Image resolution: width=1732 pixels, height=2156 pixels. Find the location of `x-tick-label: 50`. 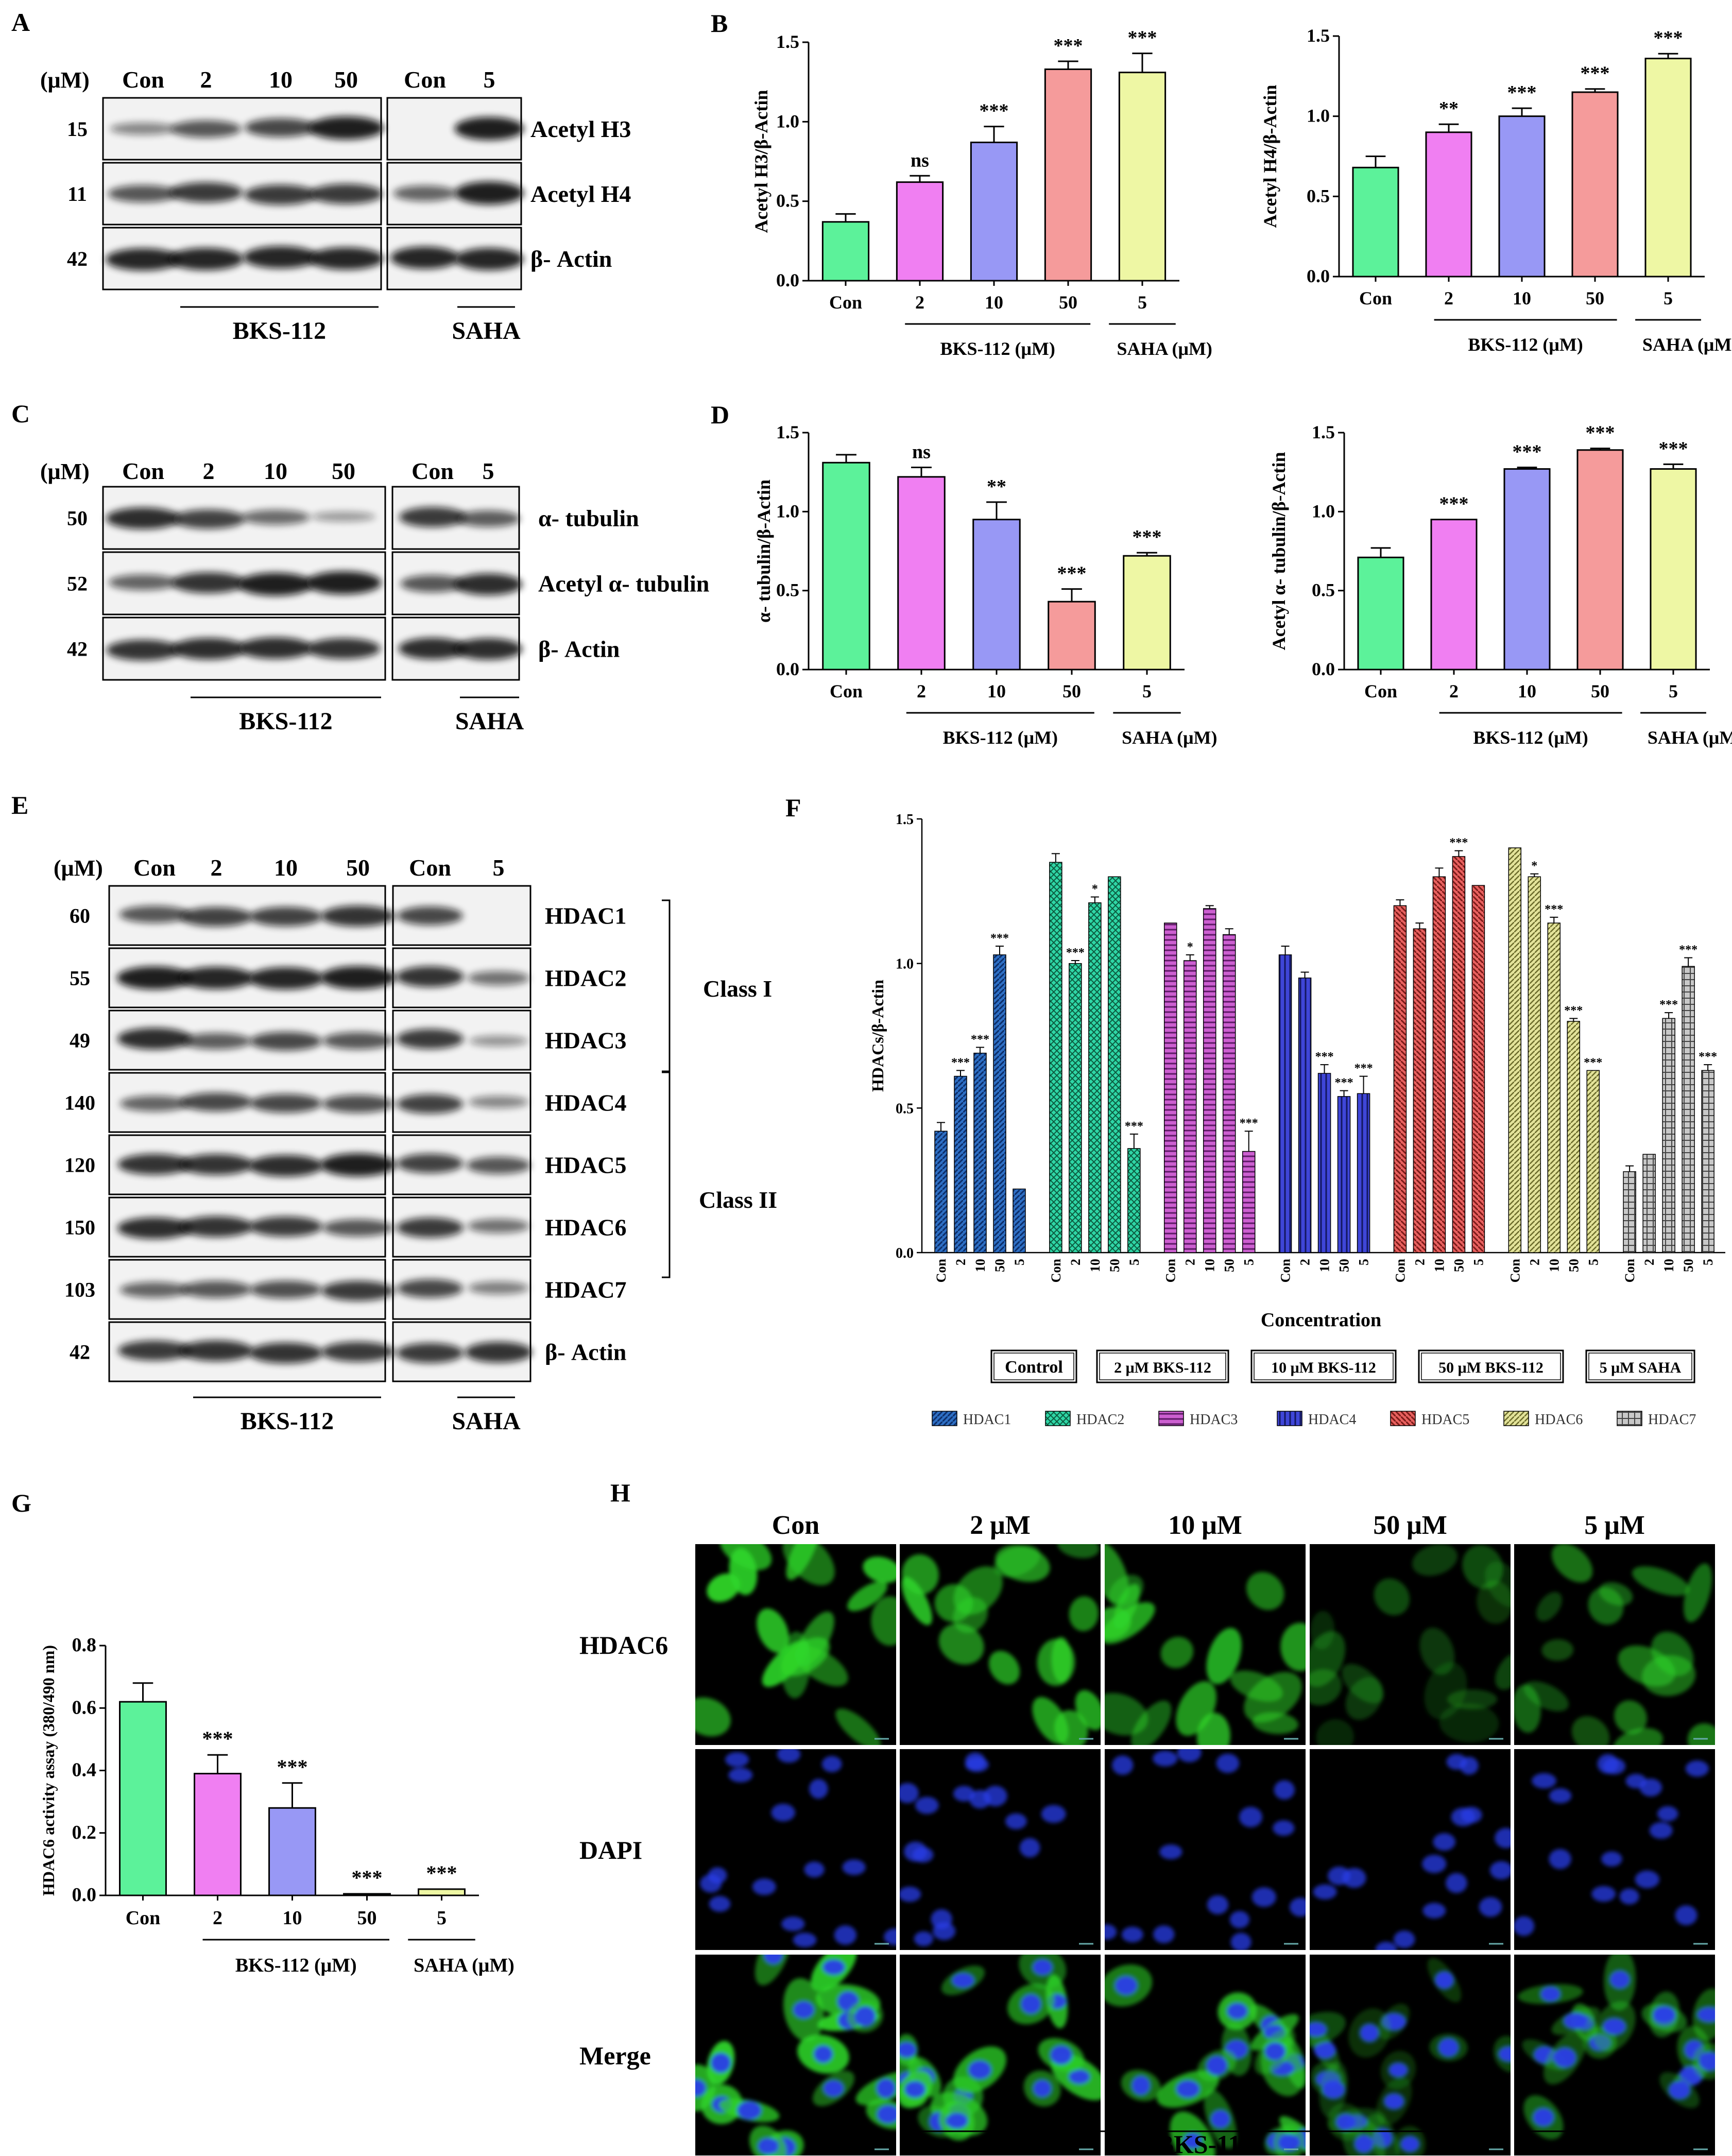

x-tick-label: 50 is located at coordinates (1229, 1265).